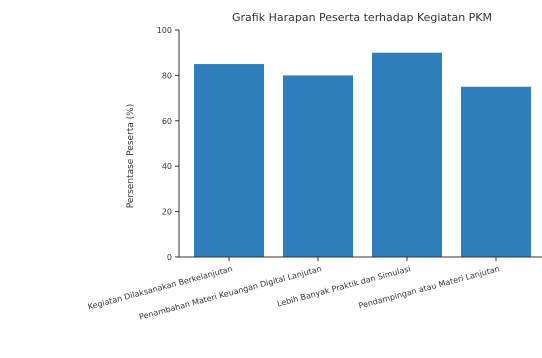 The image size is (542, 358). What do you see at coordinates (167, 212) in the screenshot?
I see `y-tick-label: 20` at bounding box center [167, 212].